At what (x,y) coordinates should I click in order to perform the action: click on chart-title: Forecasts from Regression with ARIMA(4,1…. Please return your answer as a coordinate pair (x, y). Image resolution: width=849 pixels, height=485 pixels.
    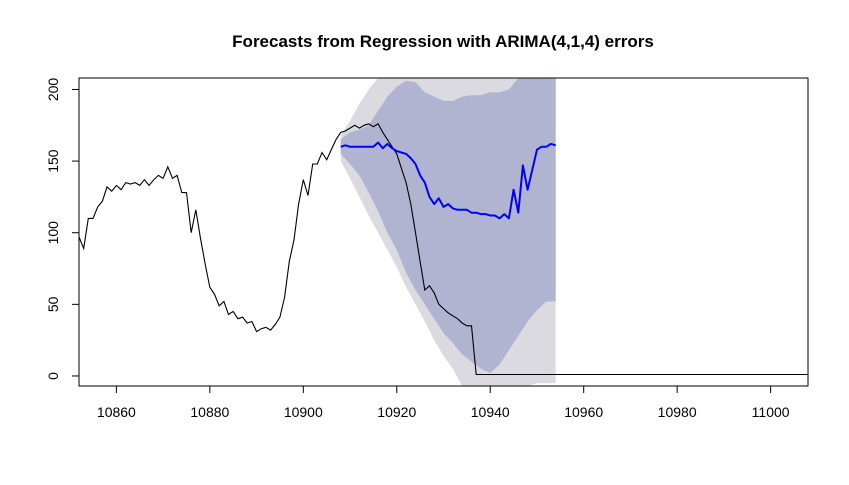
    Looking at the image, I should click on (443, 41).